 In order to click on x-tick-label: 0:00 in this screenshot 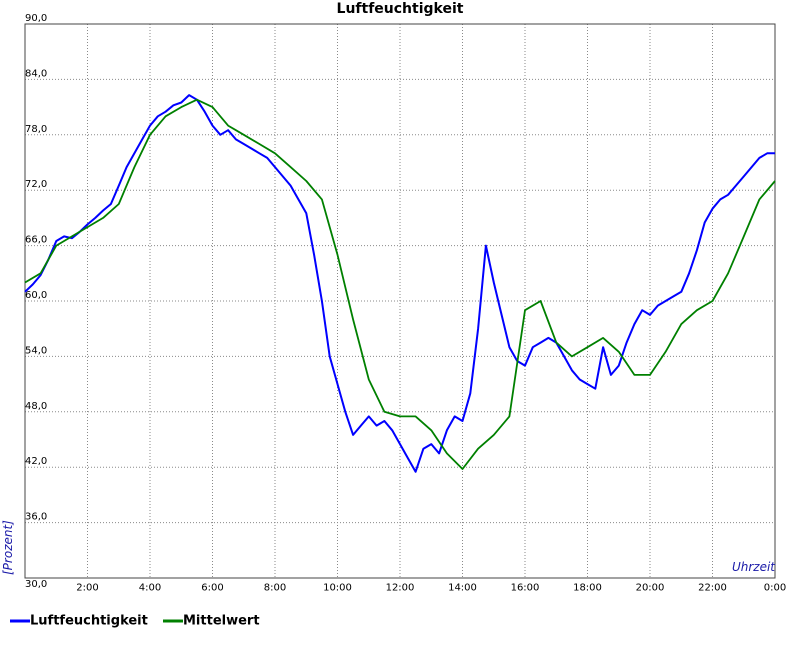, I will do `click(775, 587)`.